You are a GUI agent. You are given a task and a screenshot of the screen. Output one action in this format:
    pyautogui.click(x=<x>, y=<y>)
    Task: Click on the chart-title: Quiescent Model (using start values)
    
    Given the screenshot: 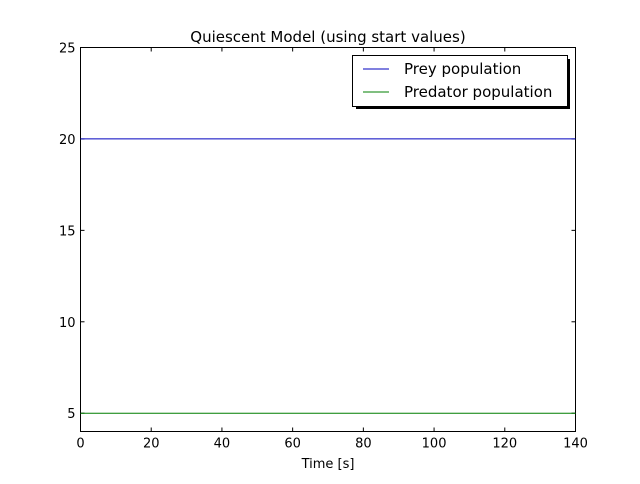 What is the action you would take?
    pyautogui.click(x=327, y=37)
    